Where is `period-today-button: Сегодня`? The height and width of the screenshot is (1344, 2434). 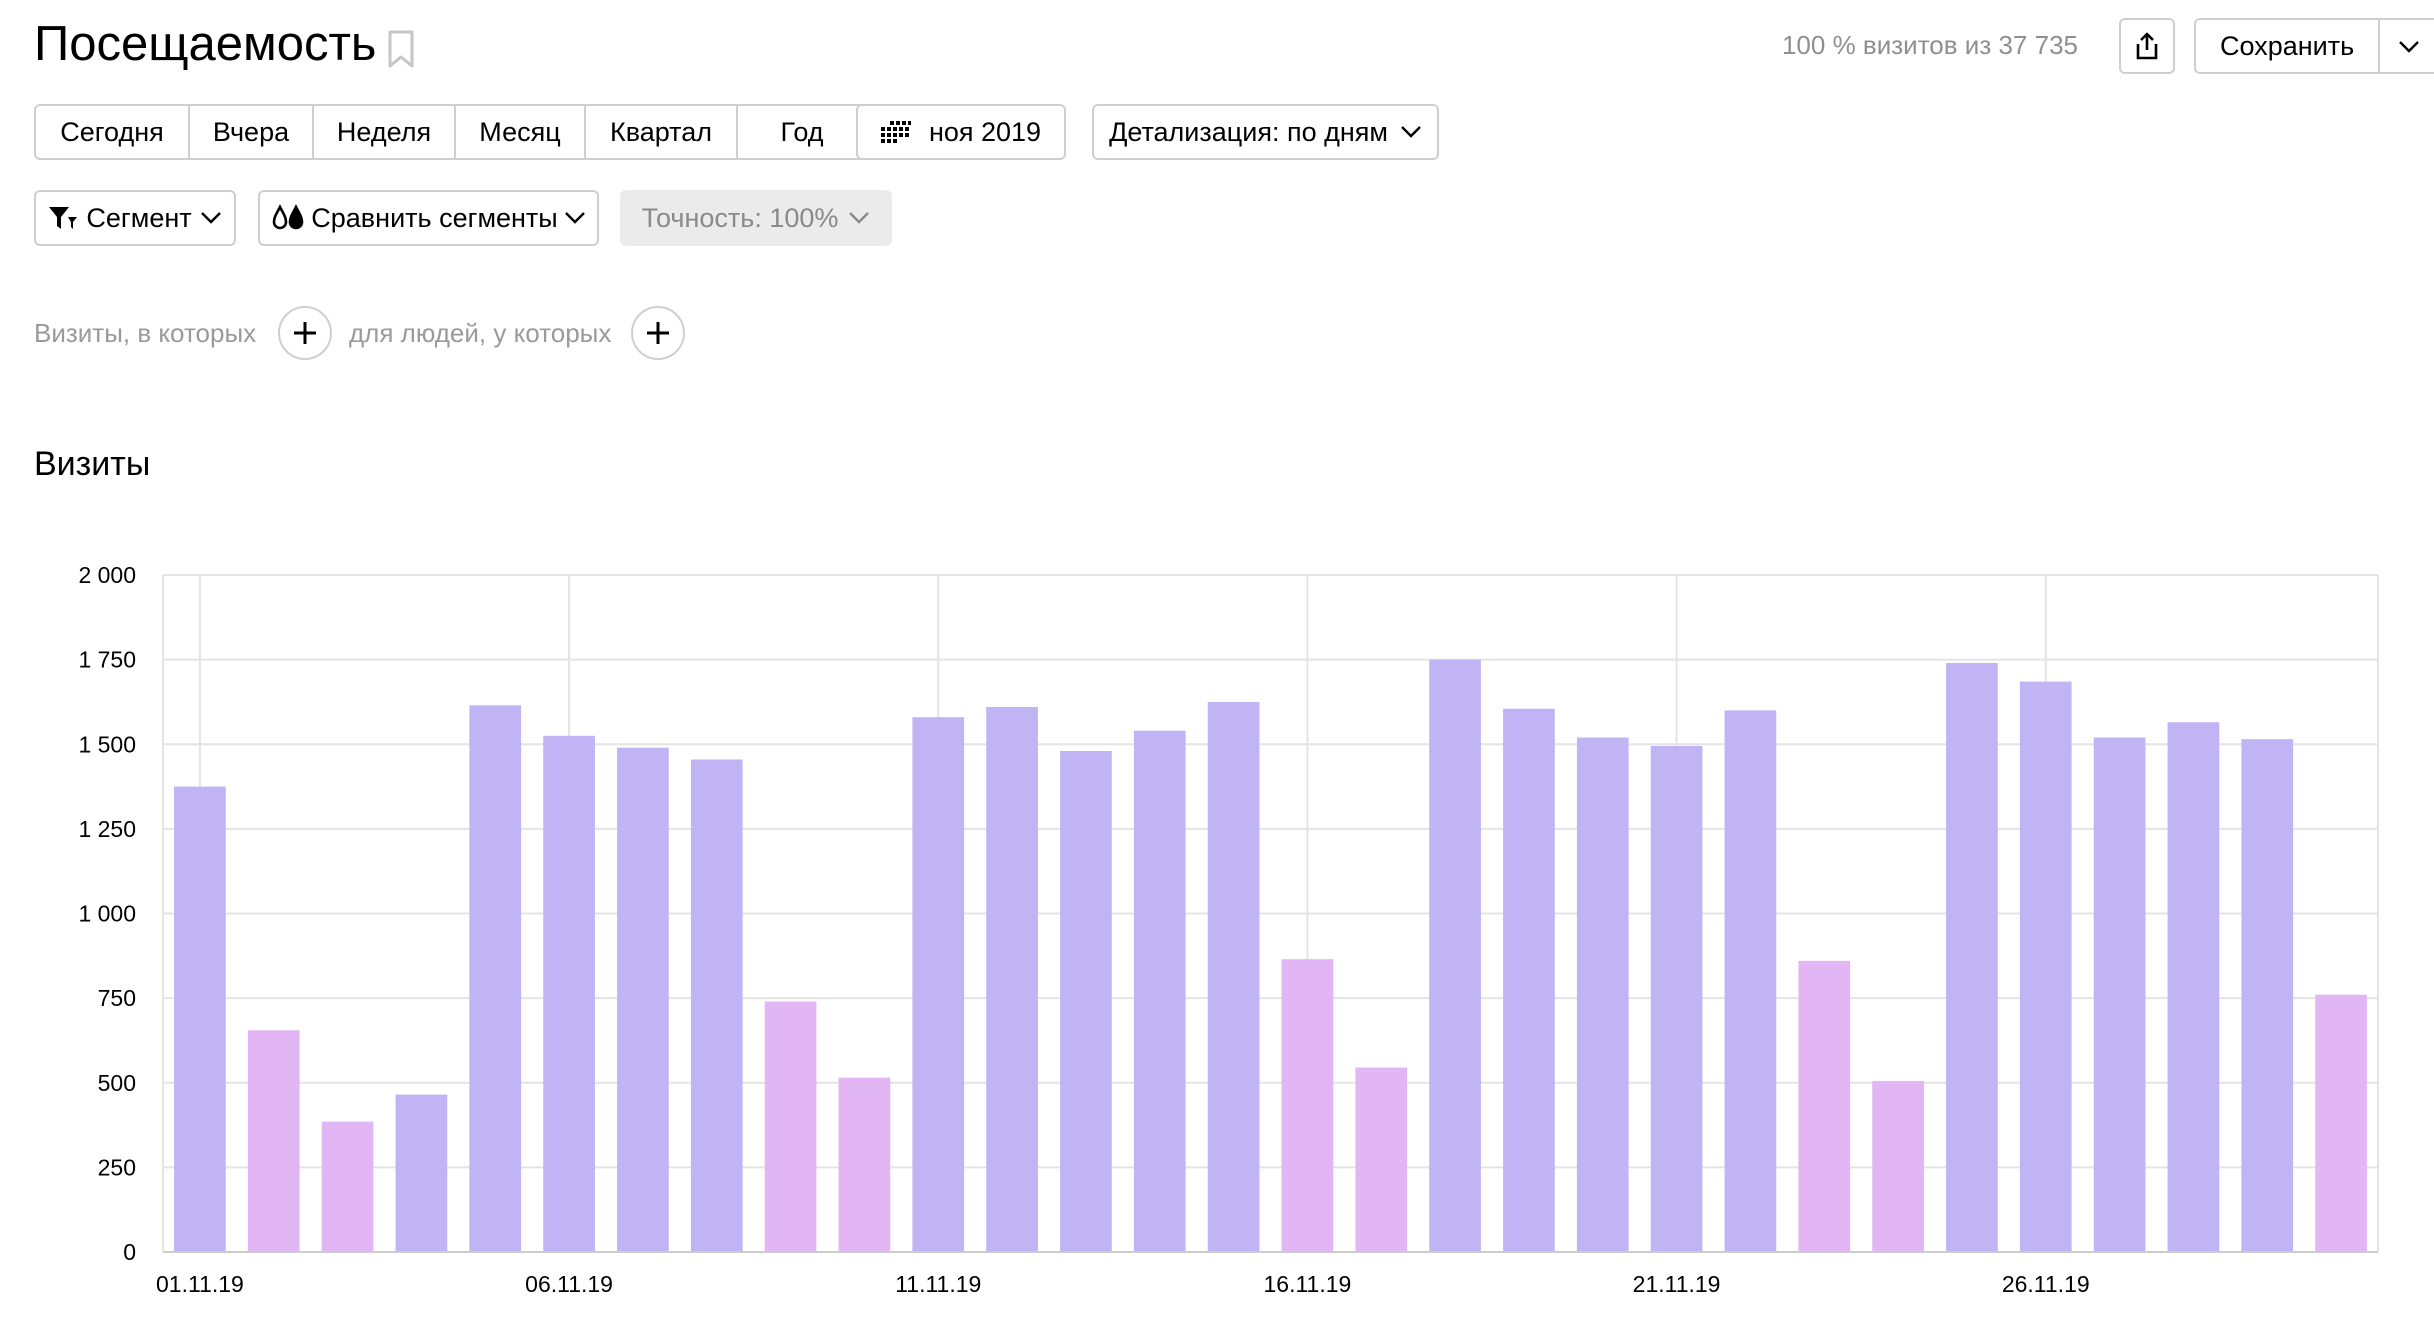
period-today-button: Сегодня is located at coordinates (113, 132).